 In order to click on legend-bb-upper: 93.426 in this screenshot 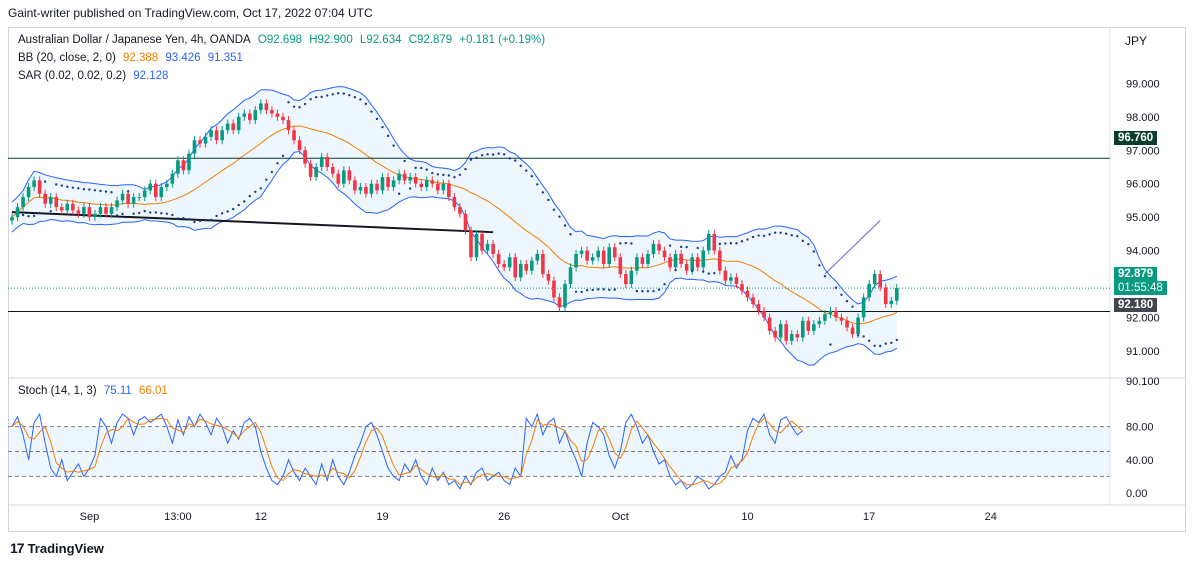, I will do `click(183, 58)`.